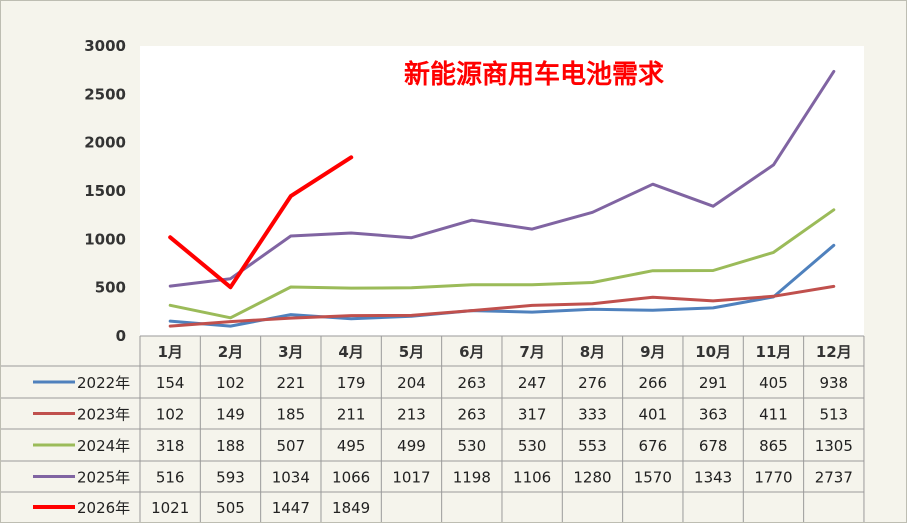 The height and width of the screenshot is (523, 907). What do you see at coordinates (653, 478) in the screenshot?
I see `data-label: 1570` at bounding box center [653, 478].